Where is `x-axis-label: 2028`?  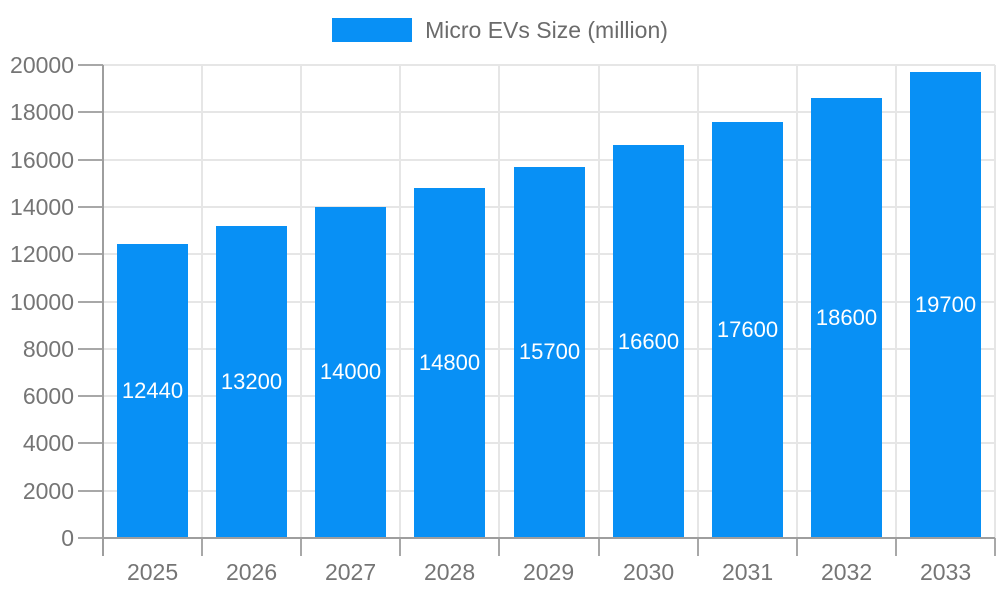
x-axis-label: 2028 is located at coordinates (449, 572).